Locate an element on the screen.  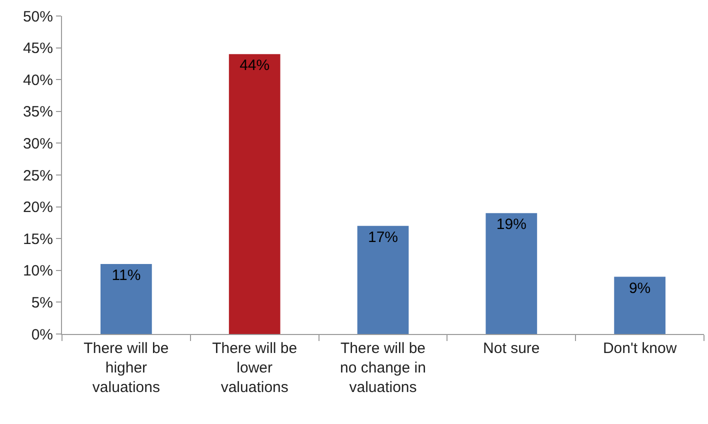
y-tick-label: 40% is located at coordinates (37, 80).